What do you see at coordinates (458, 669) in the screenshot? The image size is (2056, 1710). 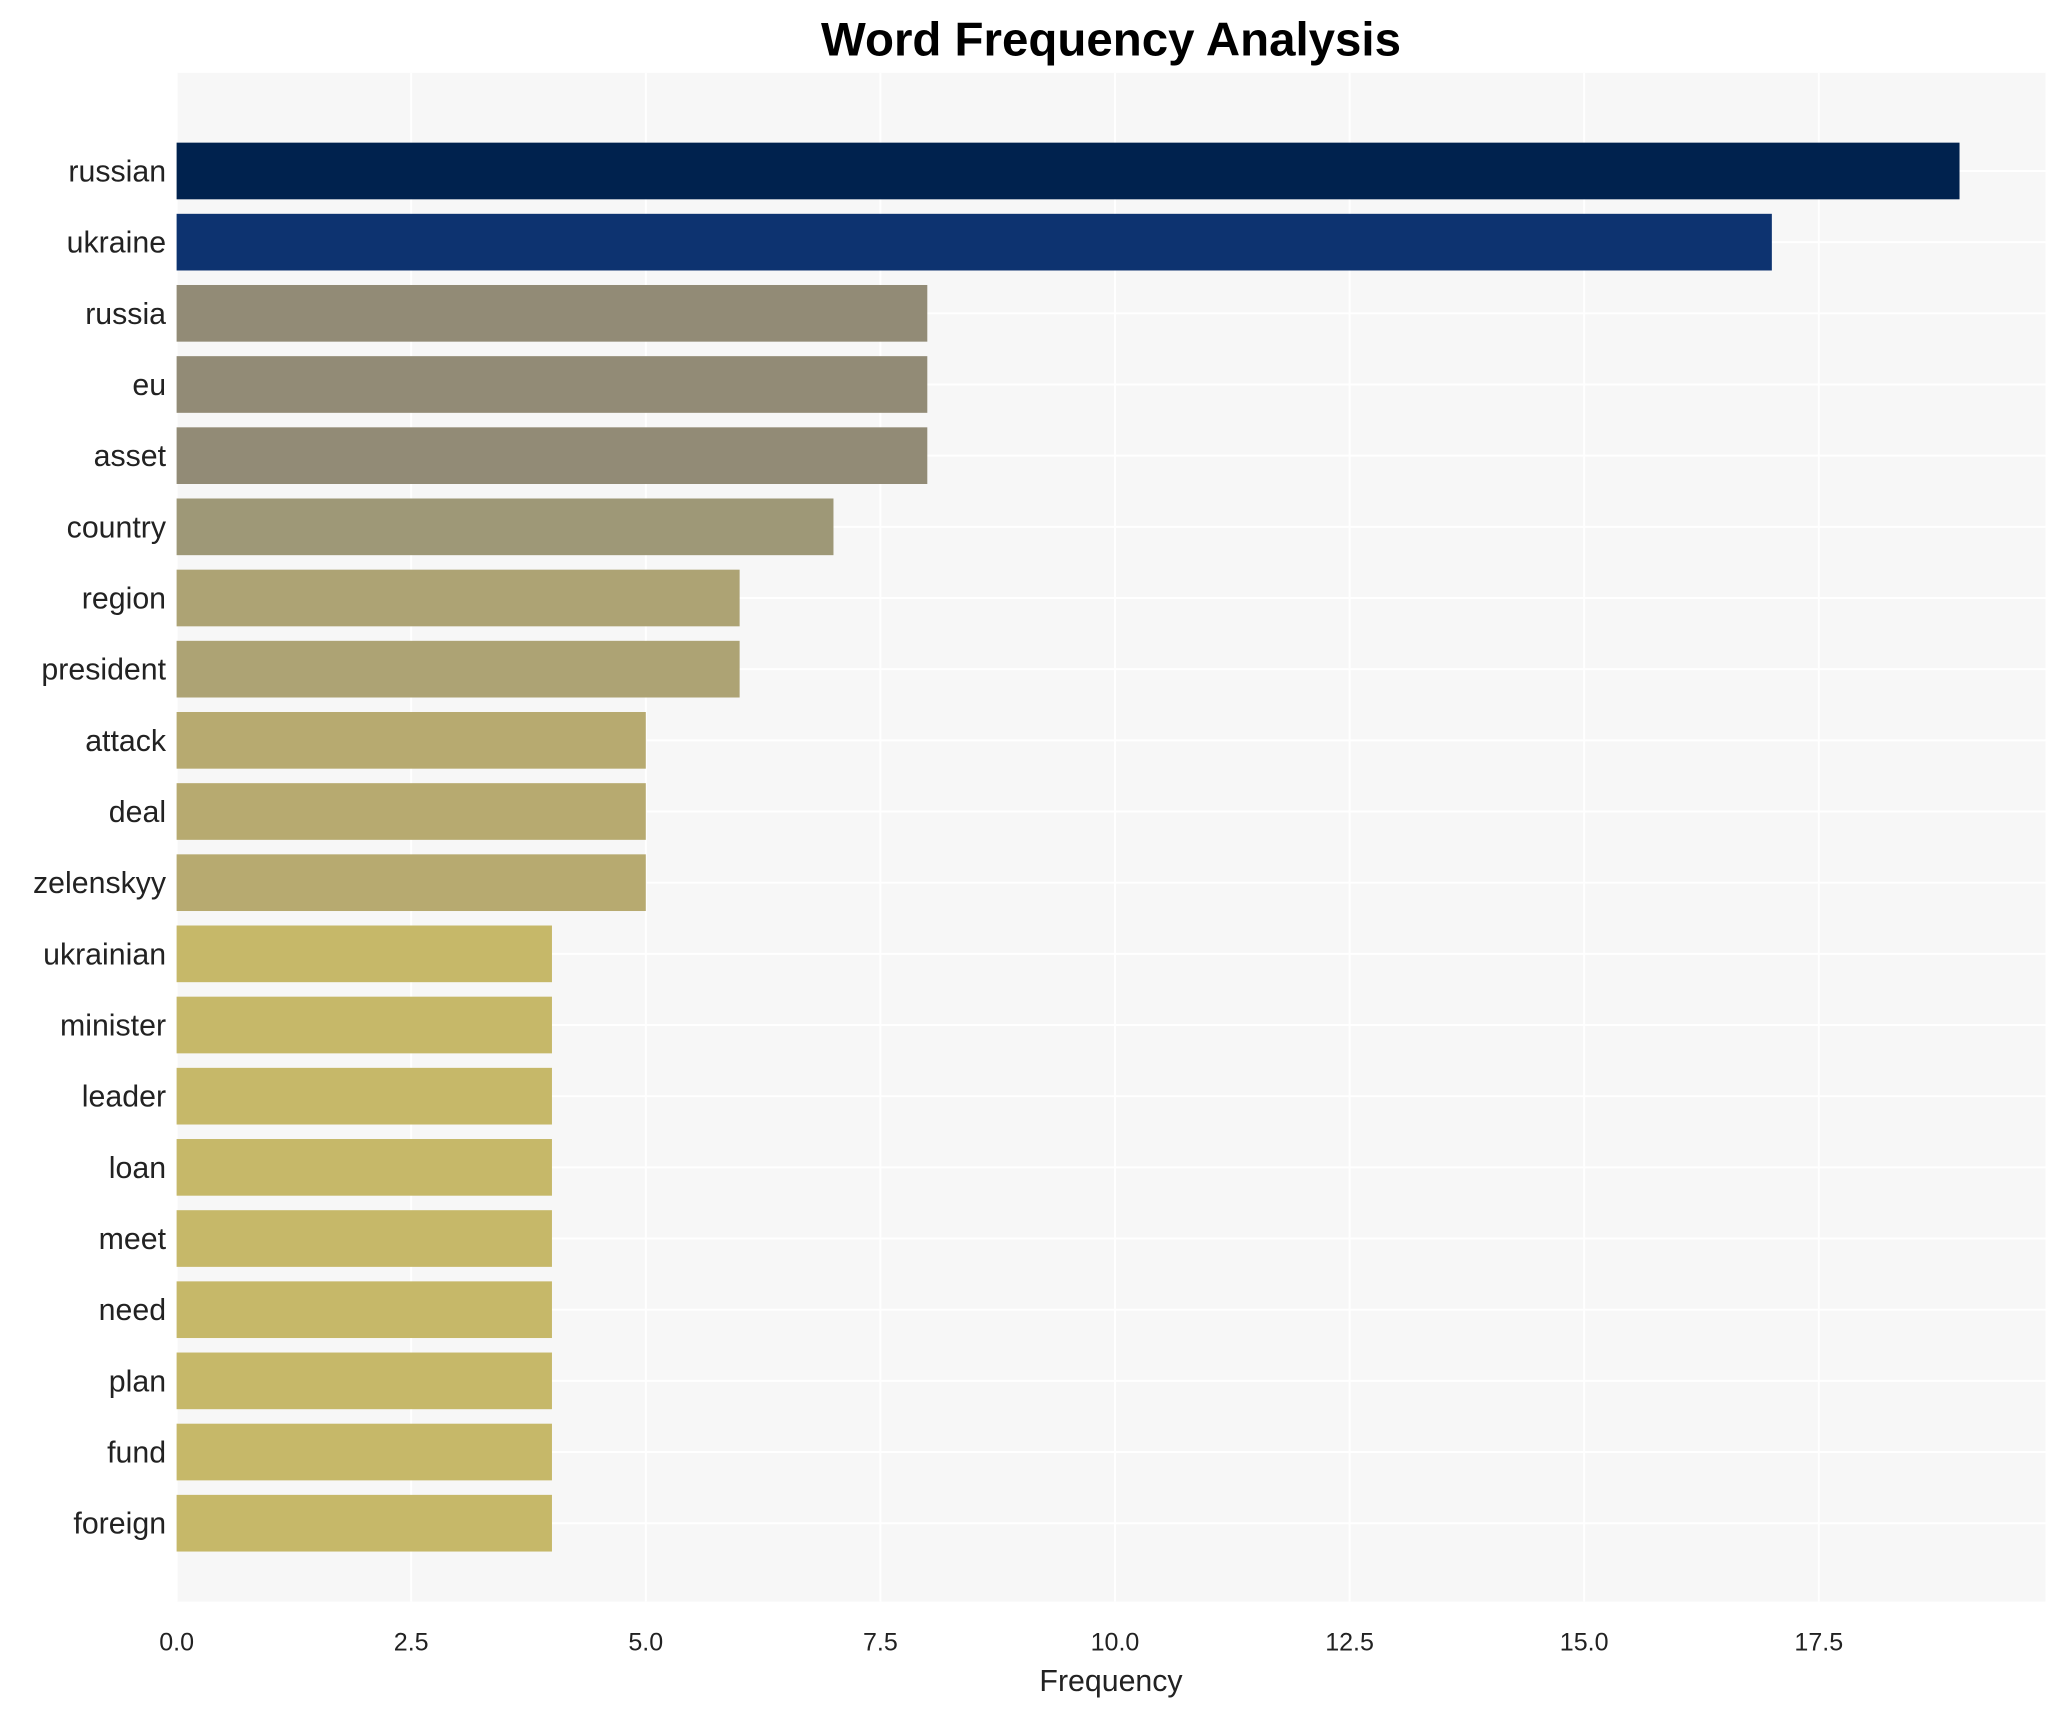 I see `bar-president` at bounding box center [458, 669].